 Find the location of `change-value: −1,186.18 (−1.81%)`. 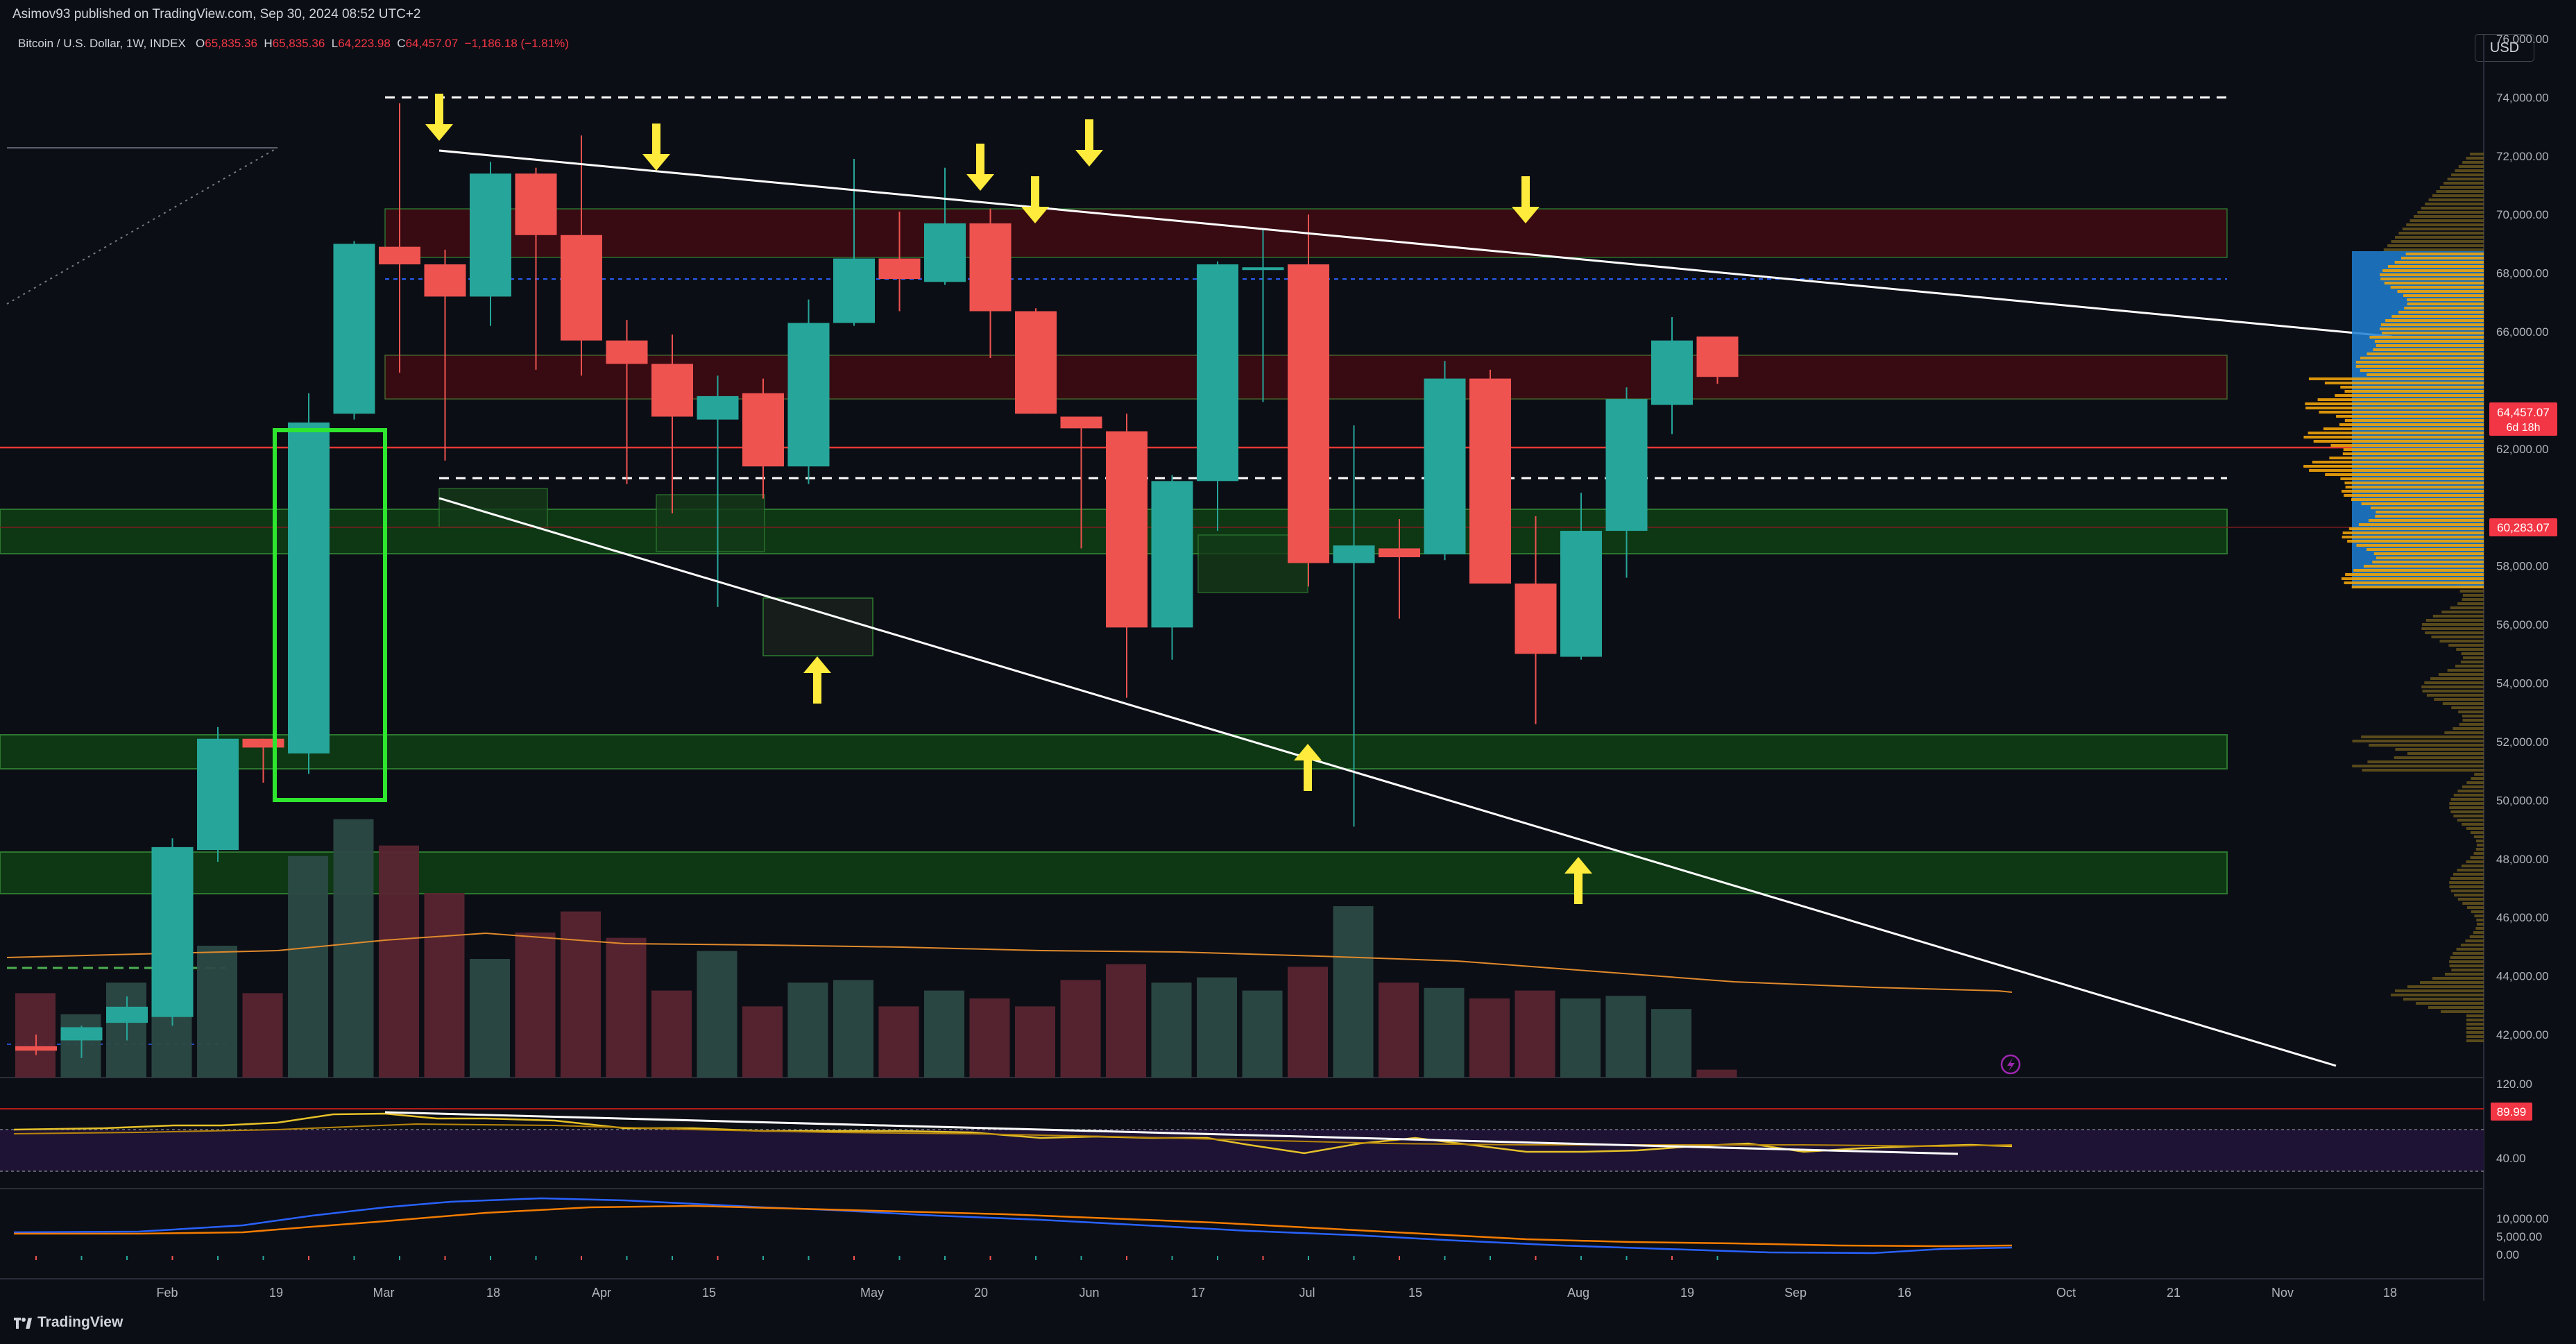

change-value: −1,186.18 (−1.81%) is located at coordinates (516, 43).